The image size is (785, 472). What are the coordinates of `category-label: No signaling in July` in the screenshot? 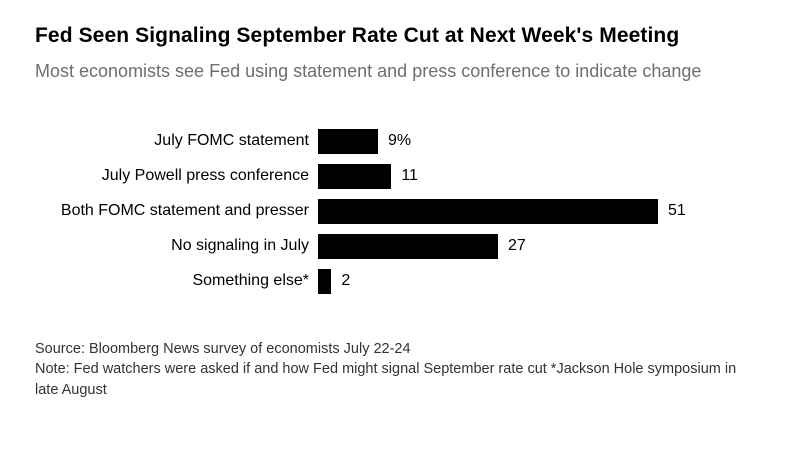 It's located at (240, 246).